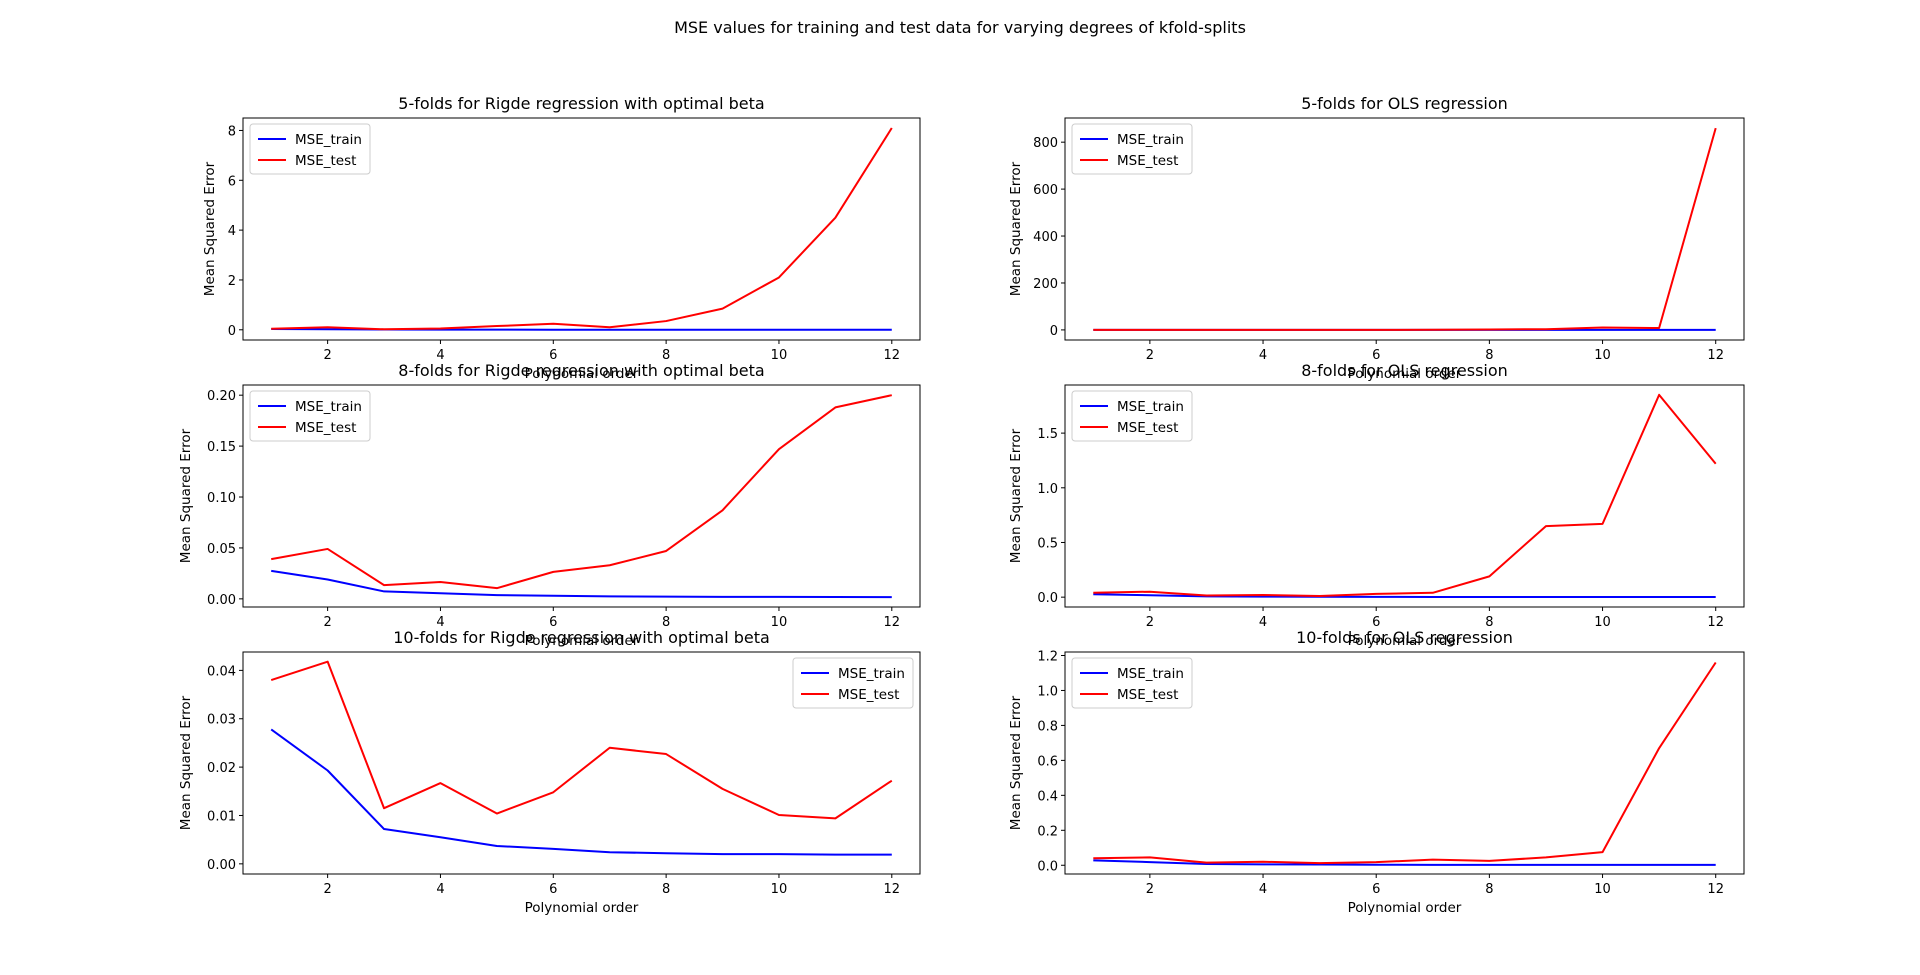  Describe the element at coordinates (1045, 284) in the screenshot. I see `y-tick-label: 200` at that location.